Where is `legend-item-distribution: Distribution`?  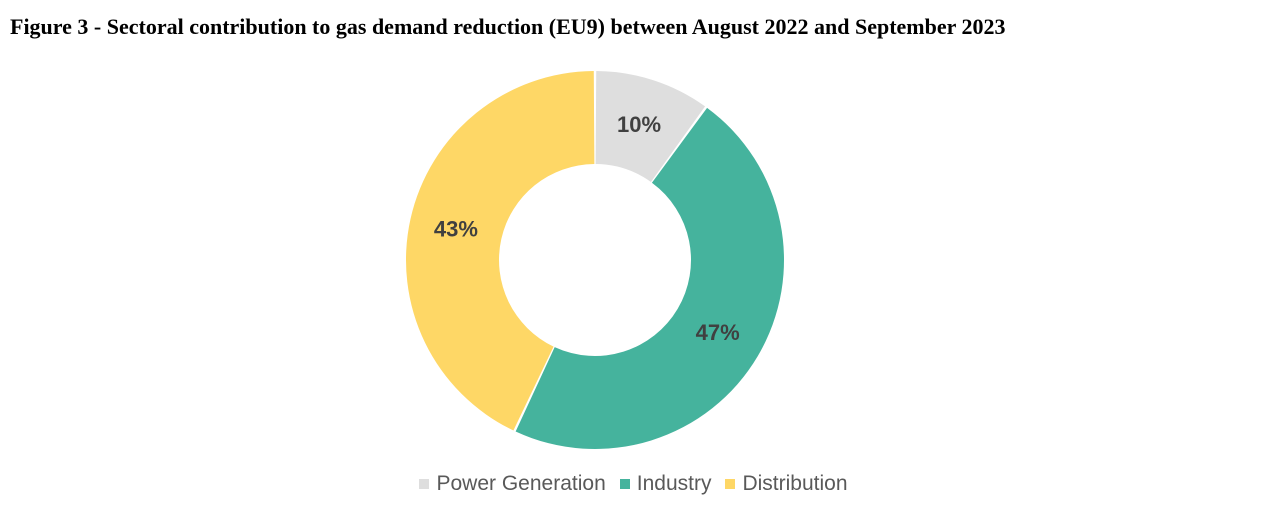 legend-item-distribution: Distribution is located at coordinates (786, 484).